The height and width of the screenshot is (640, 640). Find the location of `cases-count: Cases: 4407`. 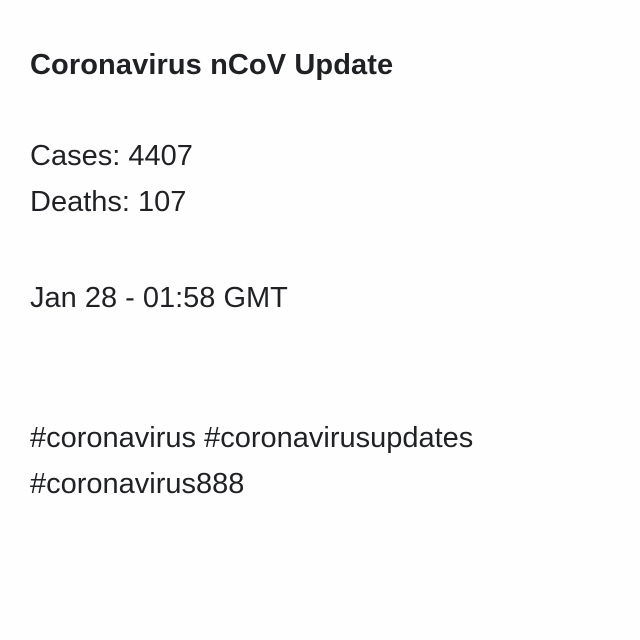

cases-count: Cases: 4407 is located at coordinates (111, 156).